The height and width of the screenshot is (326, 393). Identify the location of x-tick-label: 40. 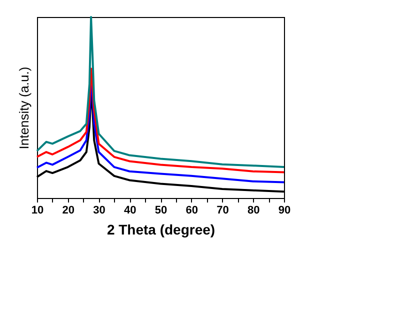
(130, 210).